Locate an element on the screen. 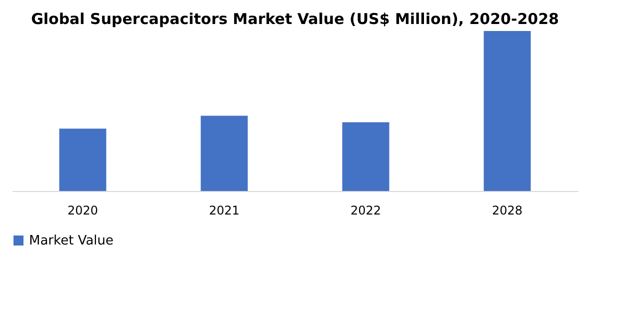 Image resolution: width=629 pixels, height=335 pixels. legend-label: Market Value is located at coordinates (71, 241).